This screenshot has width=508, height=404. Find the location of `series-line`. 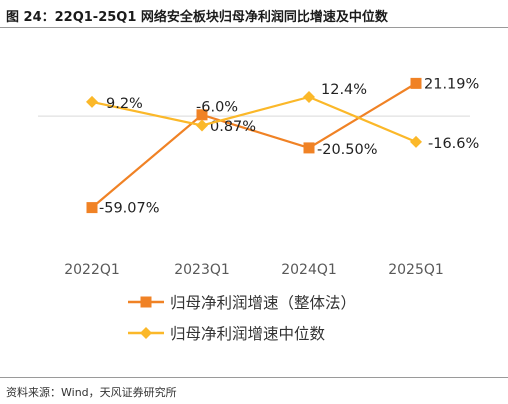

series-line is located at coordinates (254, 119).